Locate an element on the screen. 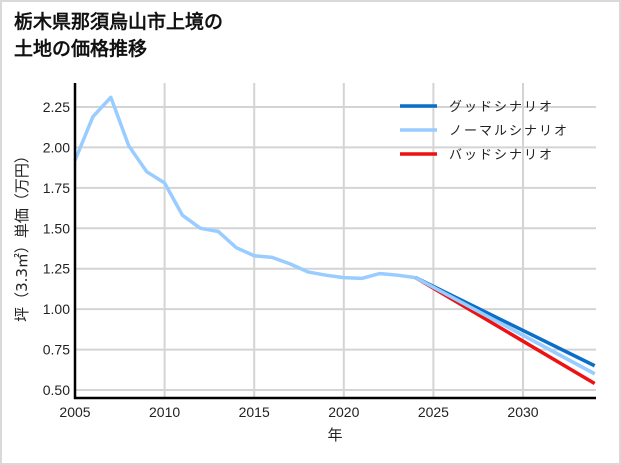 This screenshot has height=465, width=621. normal-scenario-line is located at coordinates (505, 326).